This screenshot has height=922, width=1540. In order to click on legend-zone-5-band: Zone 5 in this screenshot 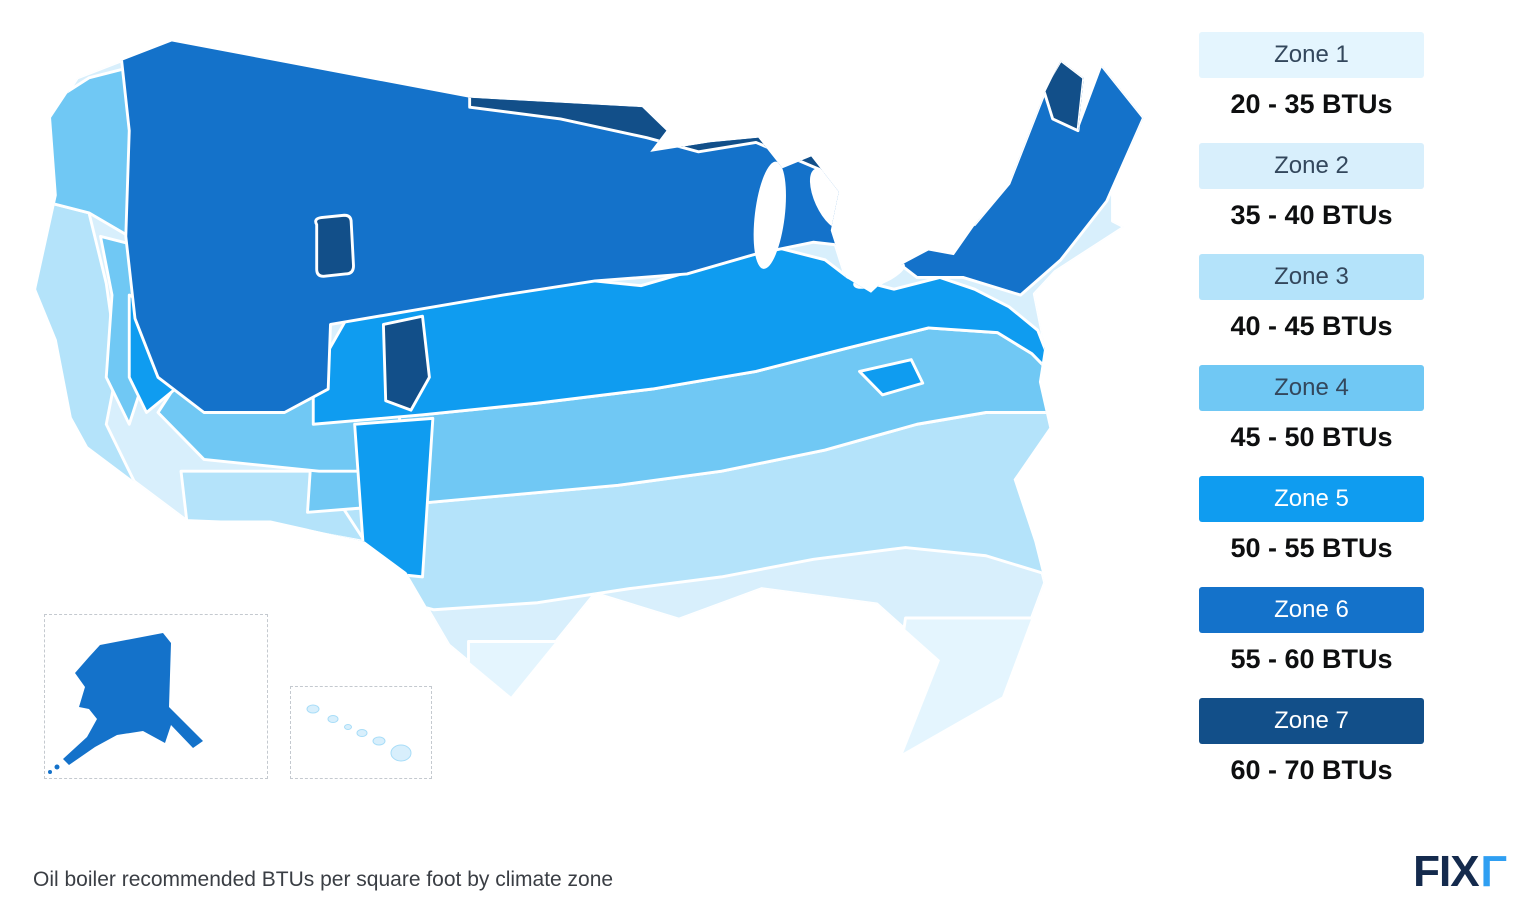, I will do `click(1311, 499)`.